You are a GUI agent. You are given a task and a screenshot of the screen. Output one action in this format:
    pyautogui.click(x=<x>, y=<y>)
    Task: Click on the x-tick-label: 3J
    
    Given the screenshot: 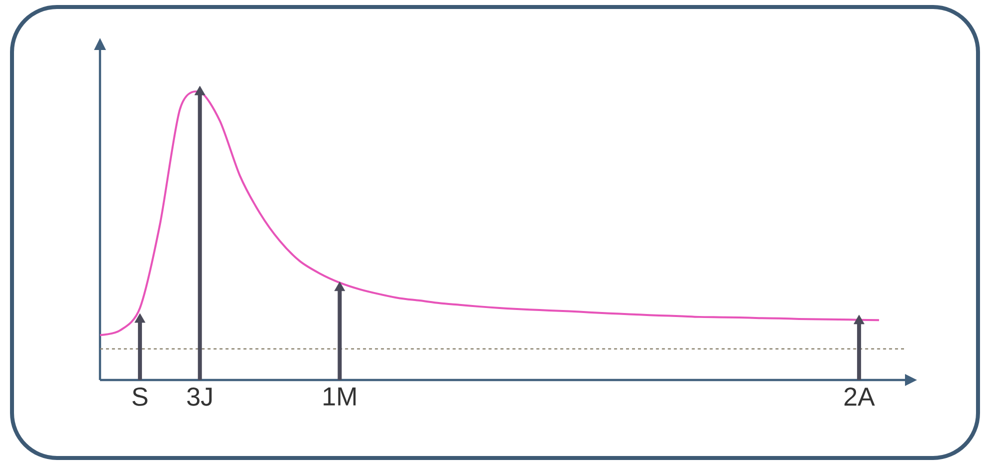 What is the action you would take?
    pyautogui.click(x=199, y=397)
    